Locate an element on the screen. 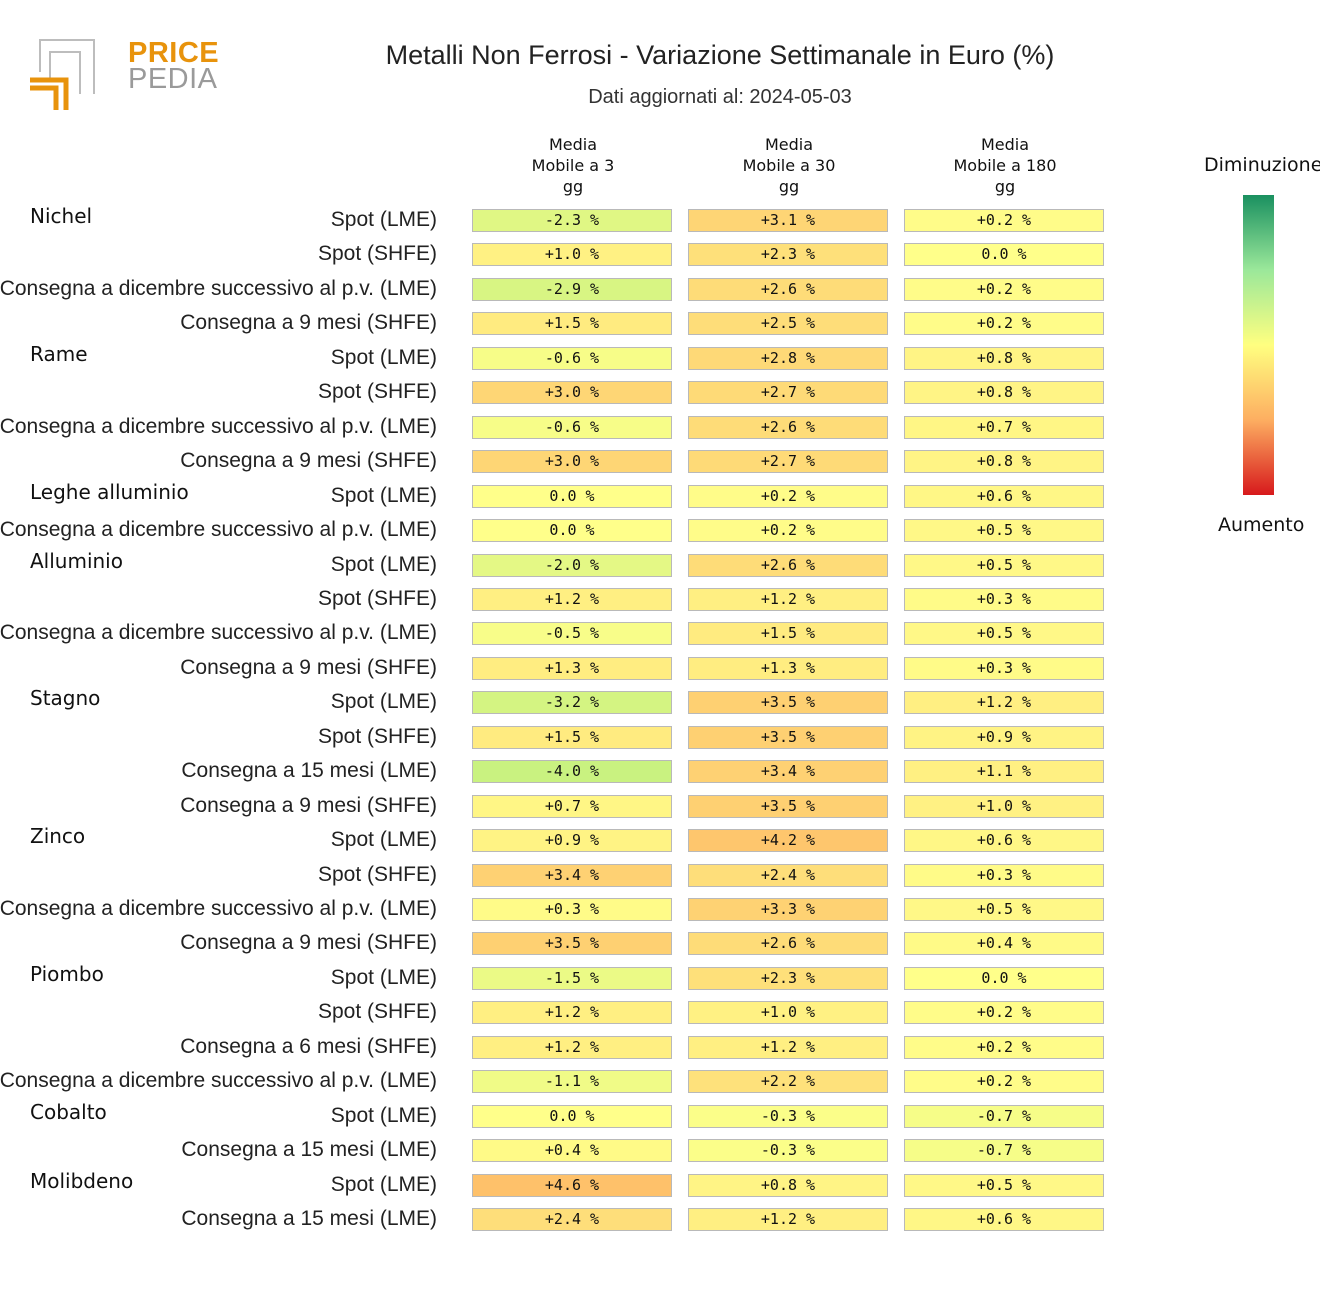 The height and width of the screenshot is (1305, 1320). group-label: Rame is located at coordinates (59, 353).